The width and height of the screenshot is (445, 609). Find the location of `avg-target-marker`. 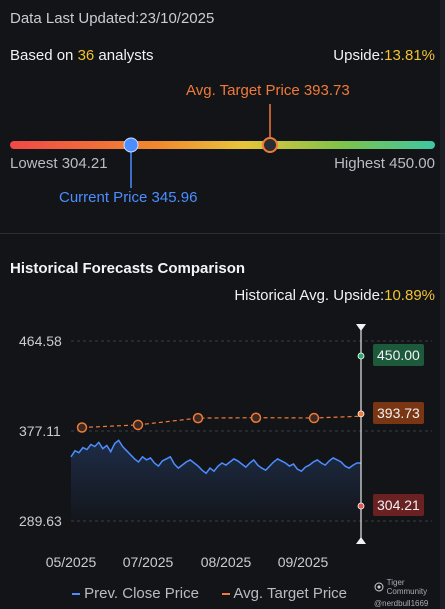

avg-target-marker is located at coordinates (270, 145).